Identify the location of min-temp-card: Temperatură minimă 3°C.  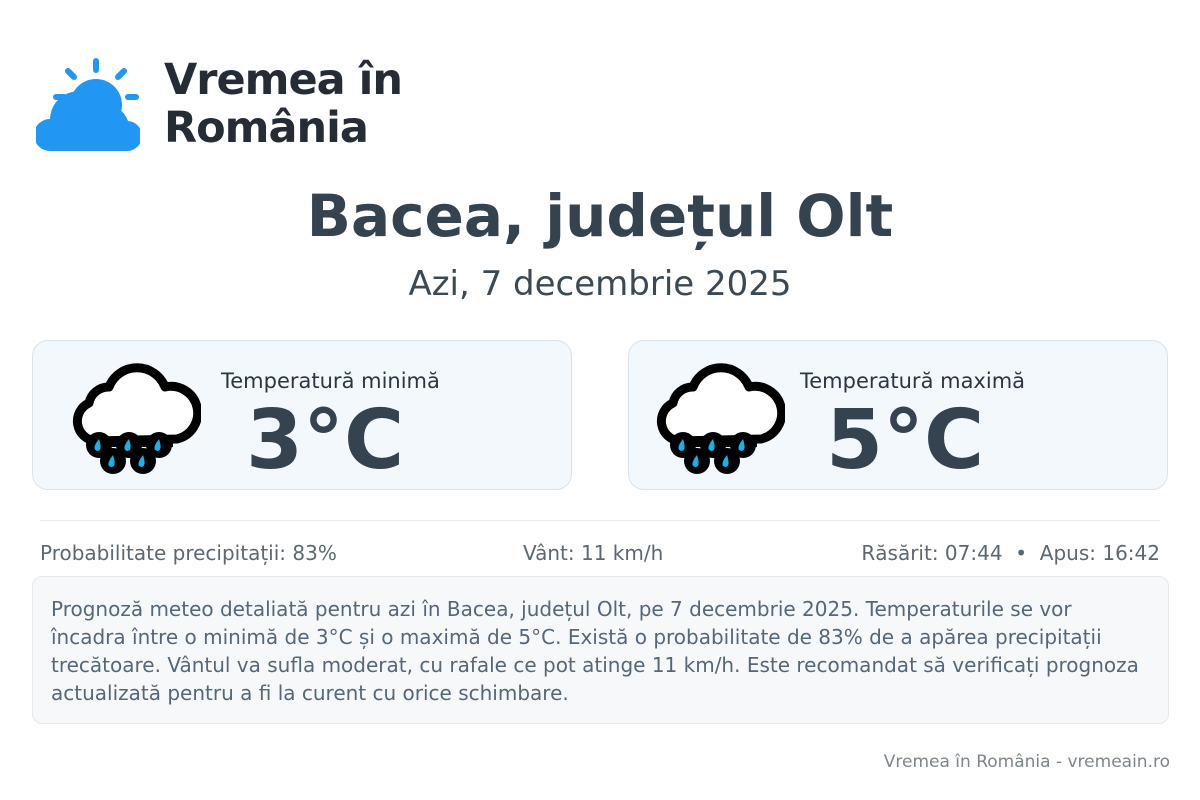
(302, 415).